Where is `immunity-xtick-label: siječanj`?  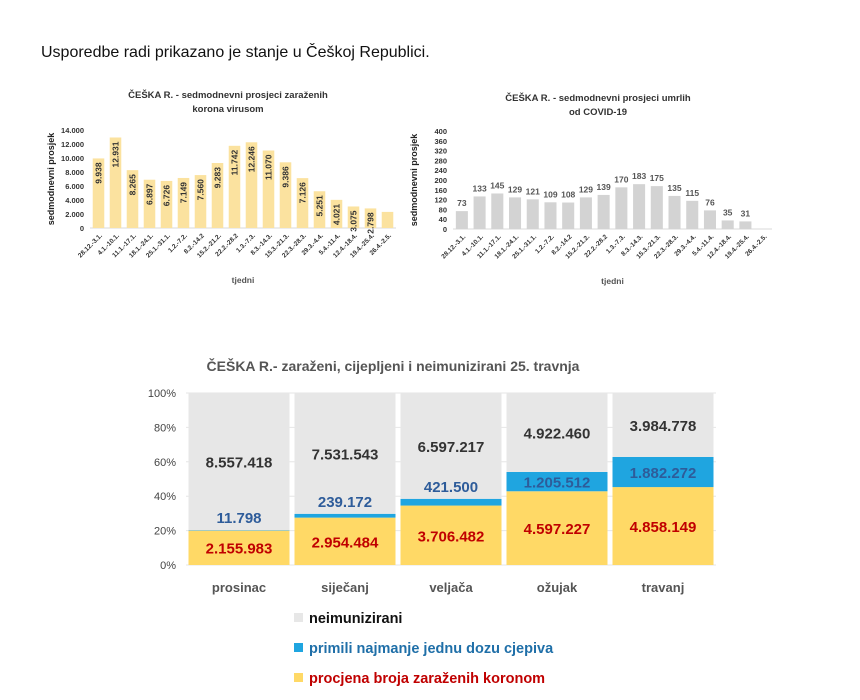 immunity-xtick-label: siječanj is located at coordinates (345, 587).